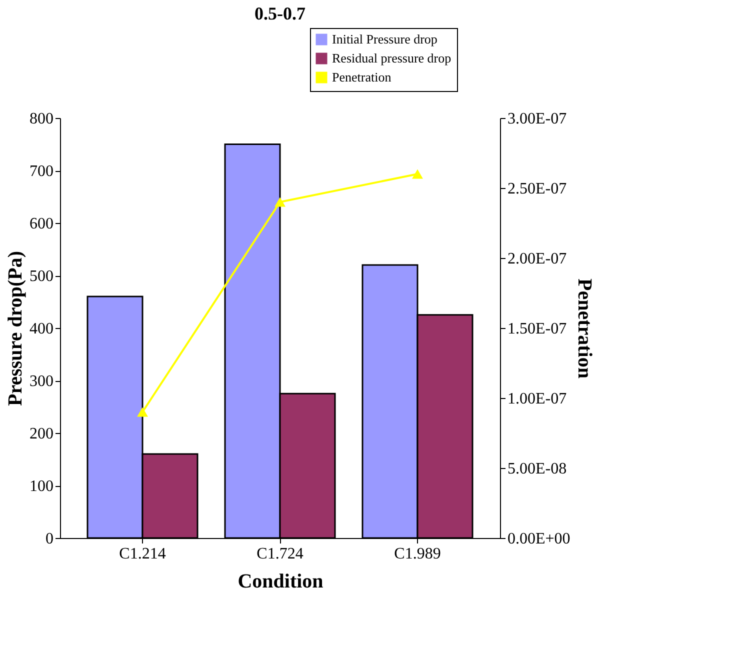 The image size is (740, 660). Describe the element at coordinates (537, 259) in the screenshot. I see `y2-tick-label: 2.00E-07` at that location.